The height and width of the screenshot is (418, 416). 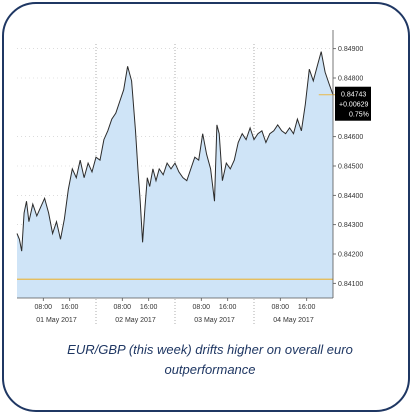 I want to click on price-change-pct-label: 0.75%, so click(x=359, y=115).